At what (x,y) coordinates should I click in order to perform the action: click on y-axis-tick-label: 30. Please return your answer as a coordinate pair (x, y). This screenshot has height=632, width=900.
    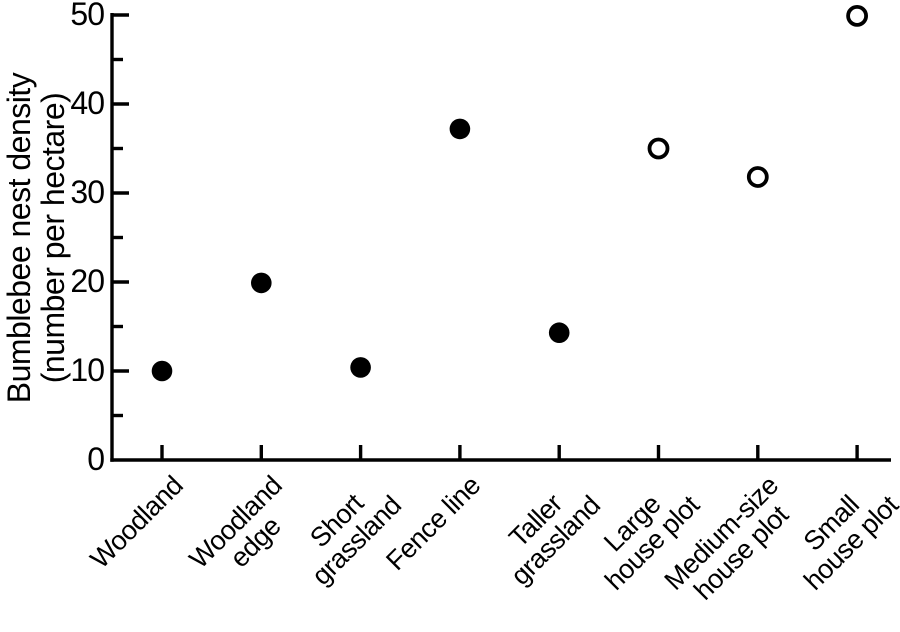
    Looking at the image, I should click on (87, 191).